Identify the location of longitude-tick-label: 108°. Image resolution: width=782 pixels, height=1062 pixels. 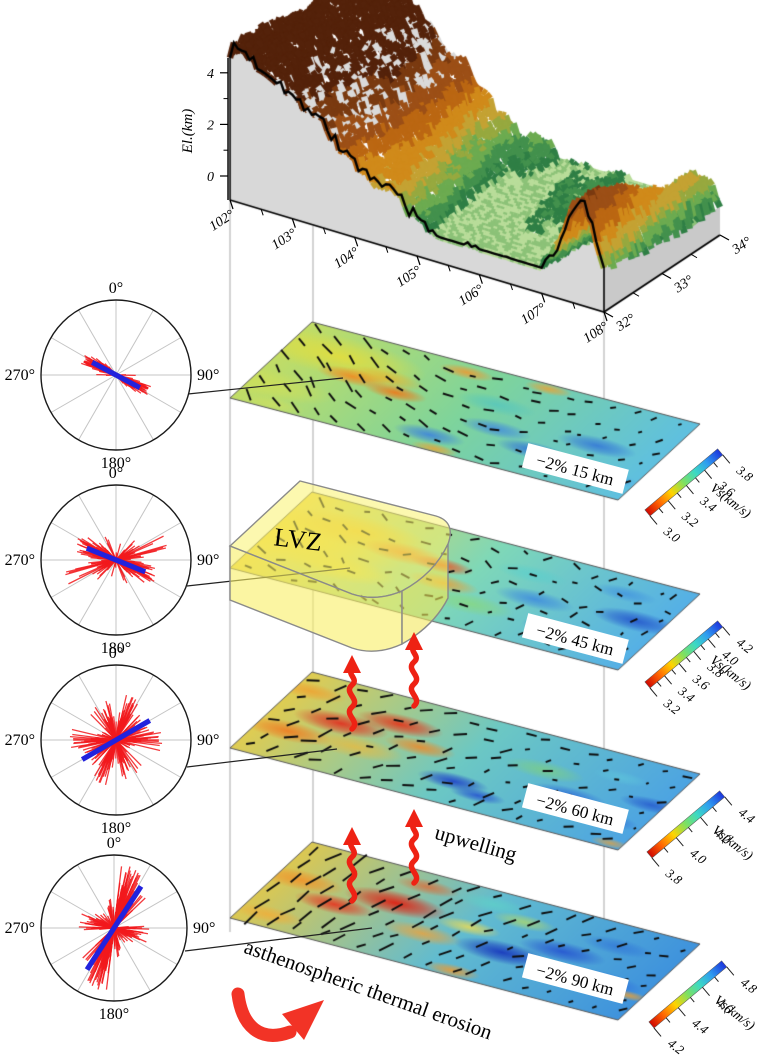
(596, 332).